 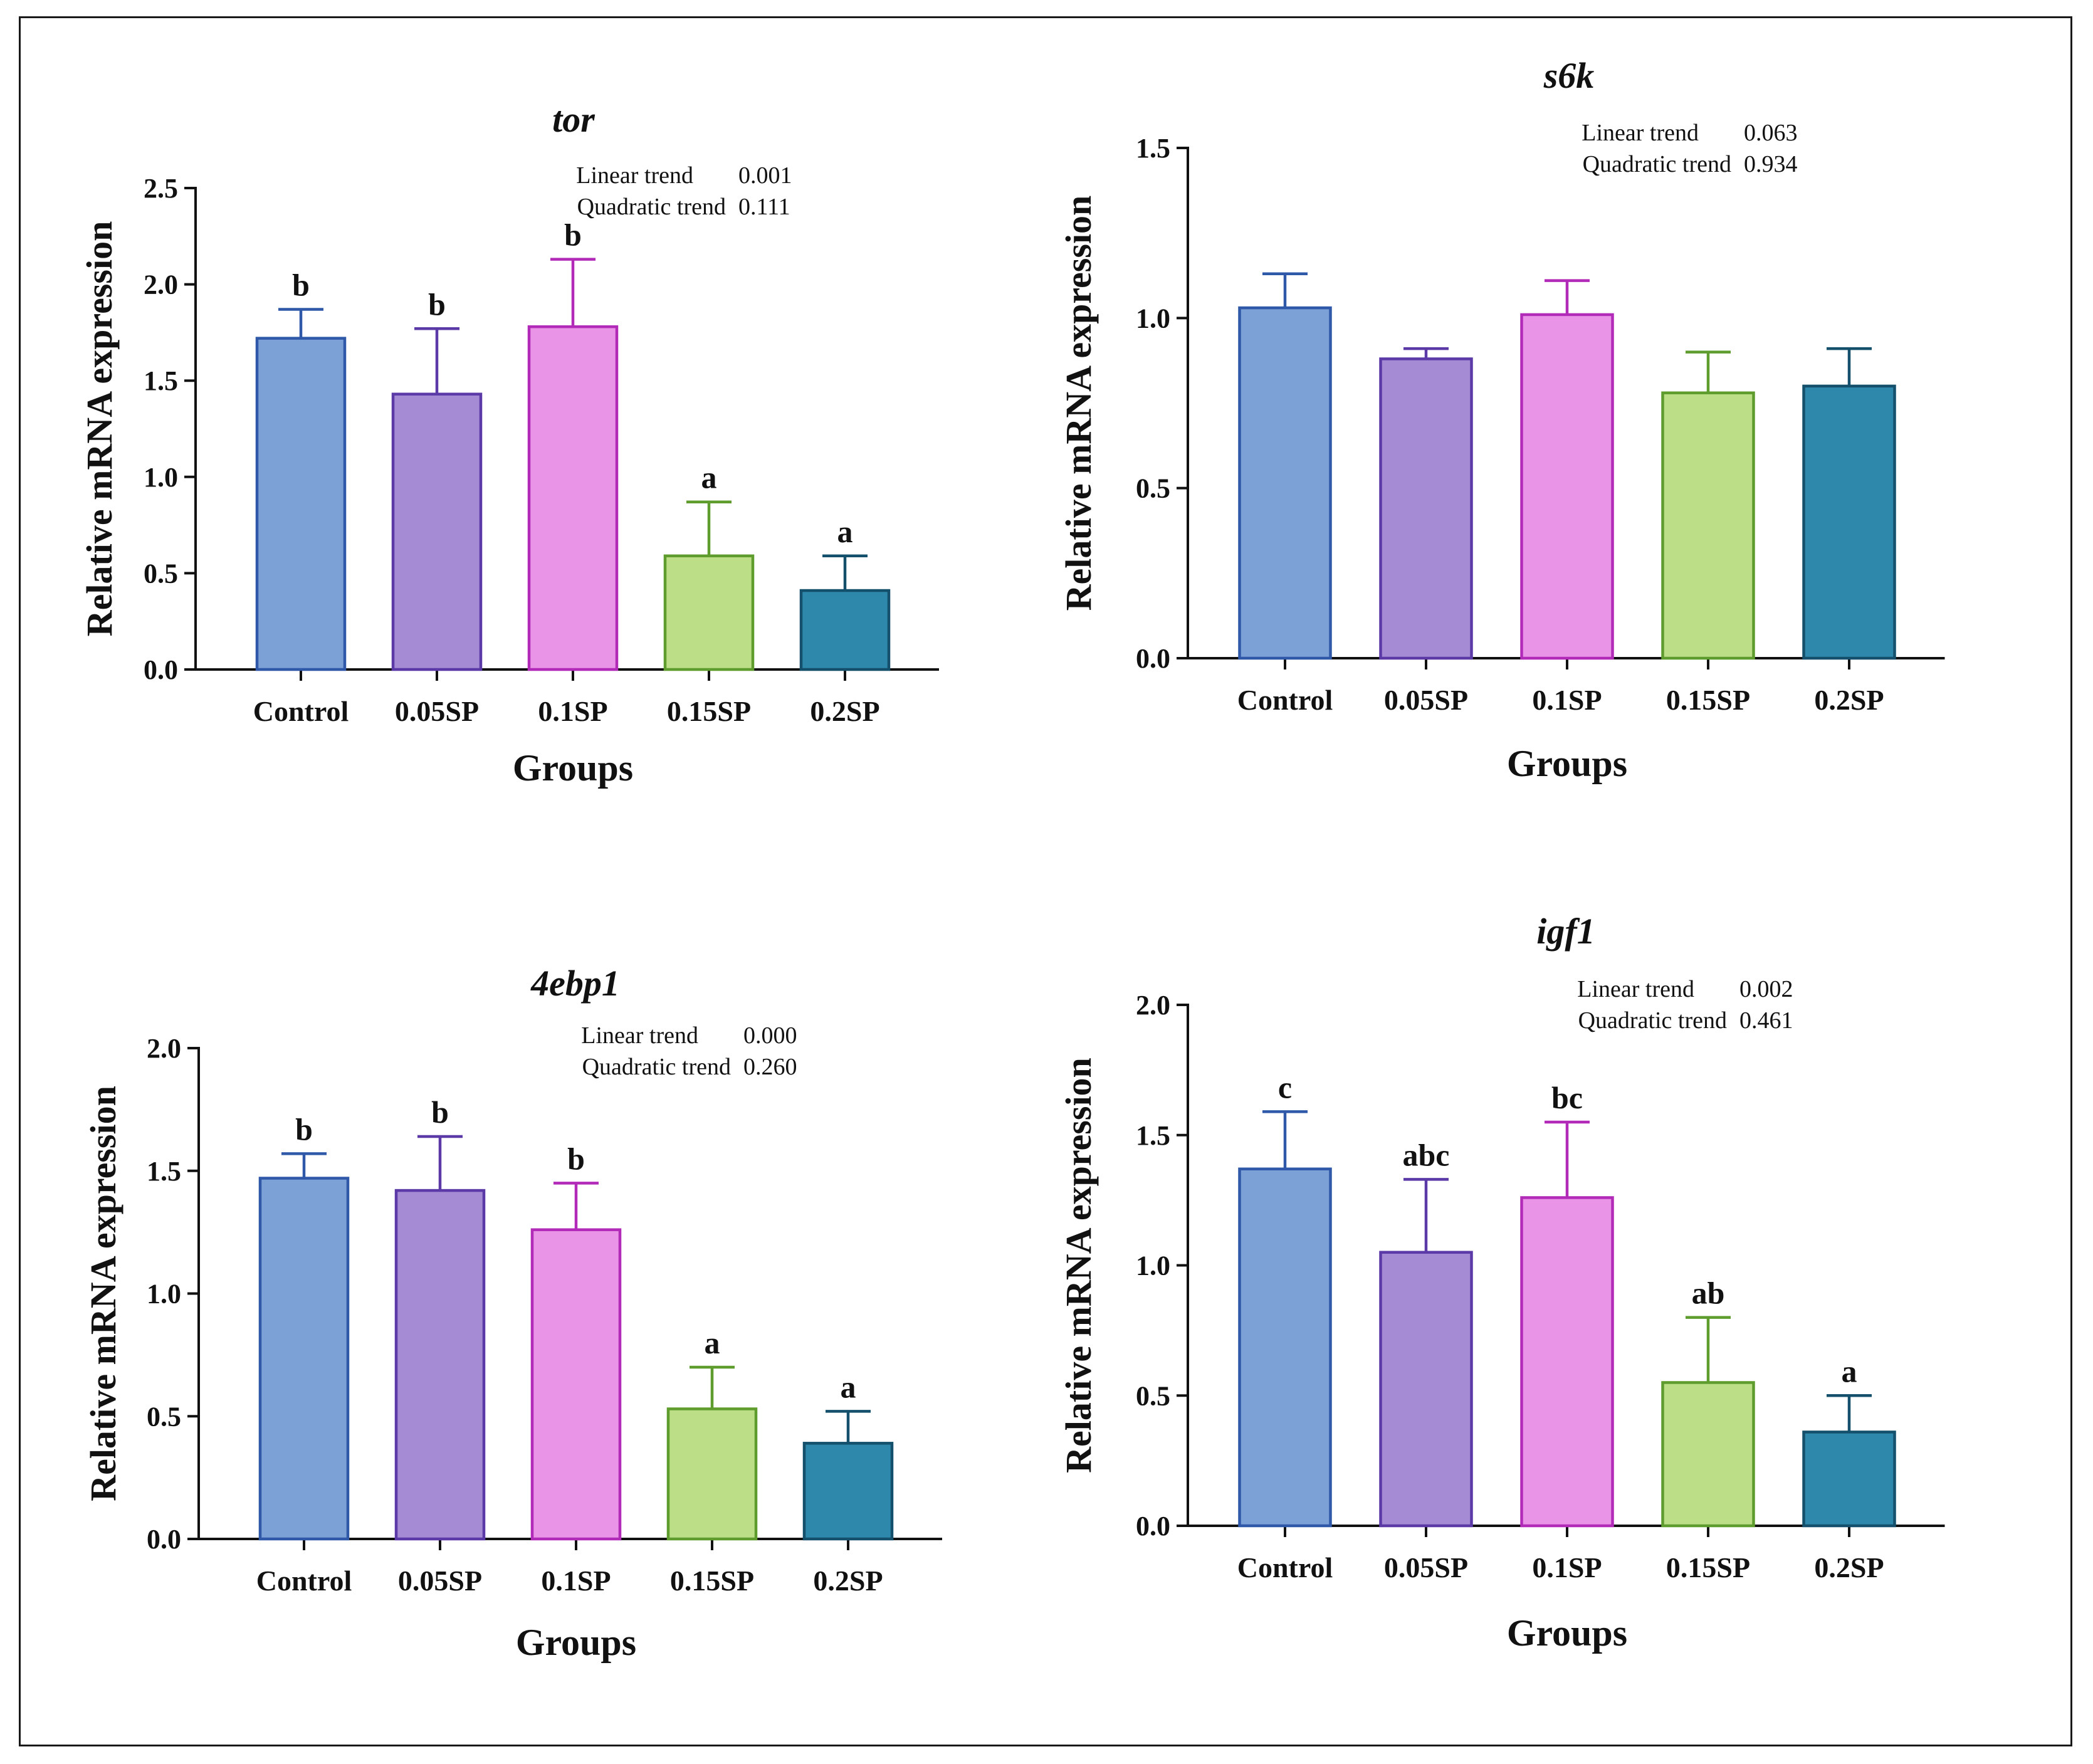 What do you see at coordinates (1427, 1154) in the screenshot?
I see `significance-letter: abc` at bounding box center [1427, 1154].